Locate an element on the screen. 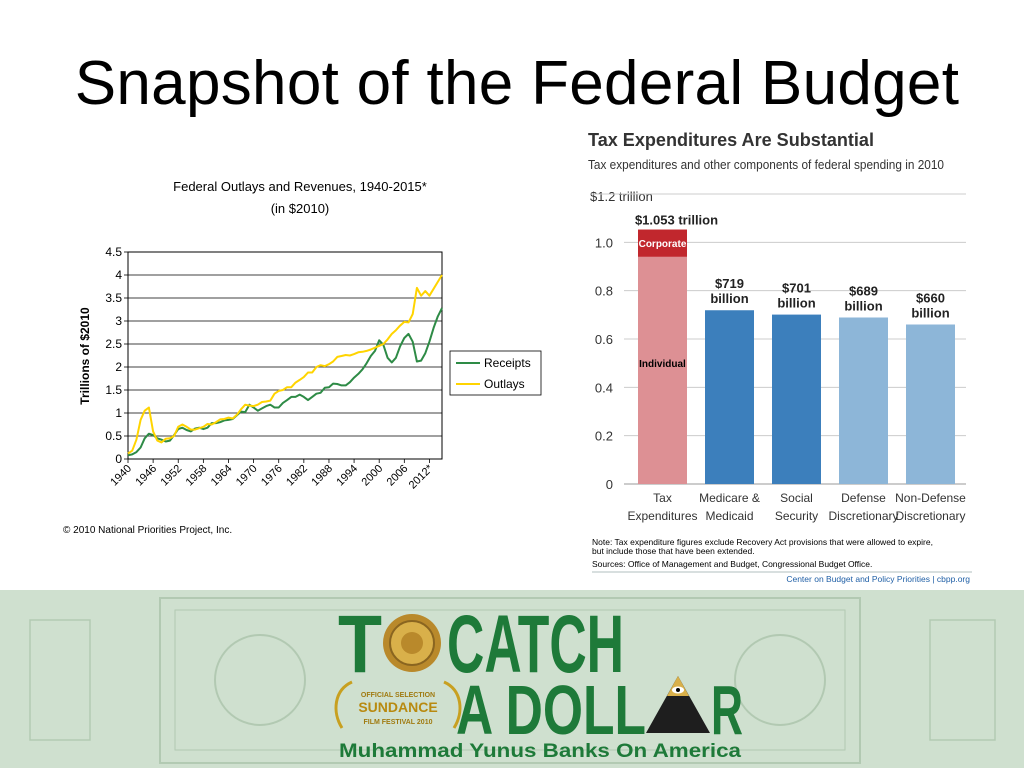 The image size is (1024, 768). bar-value-label: $719 is located at coordinates (729, 283).